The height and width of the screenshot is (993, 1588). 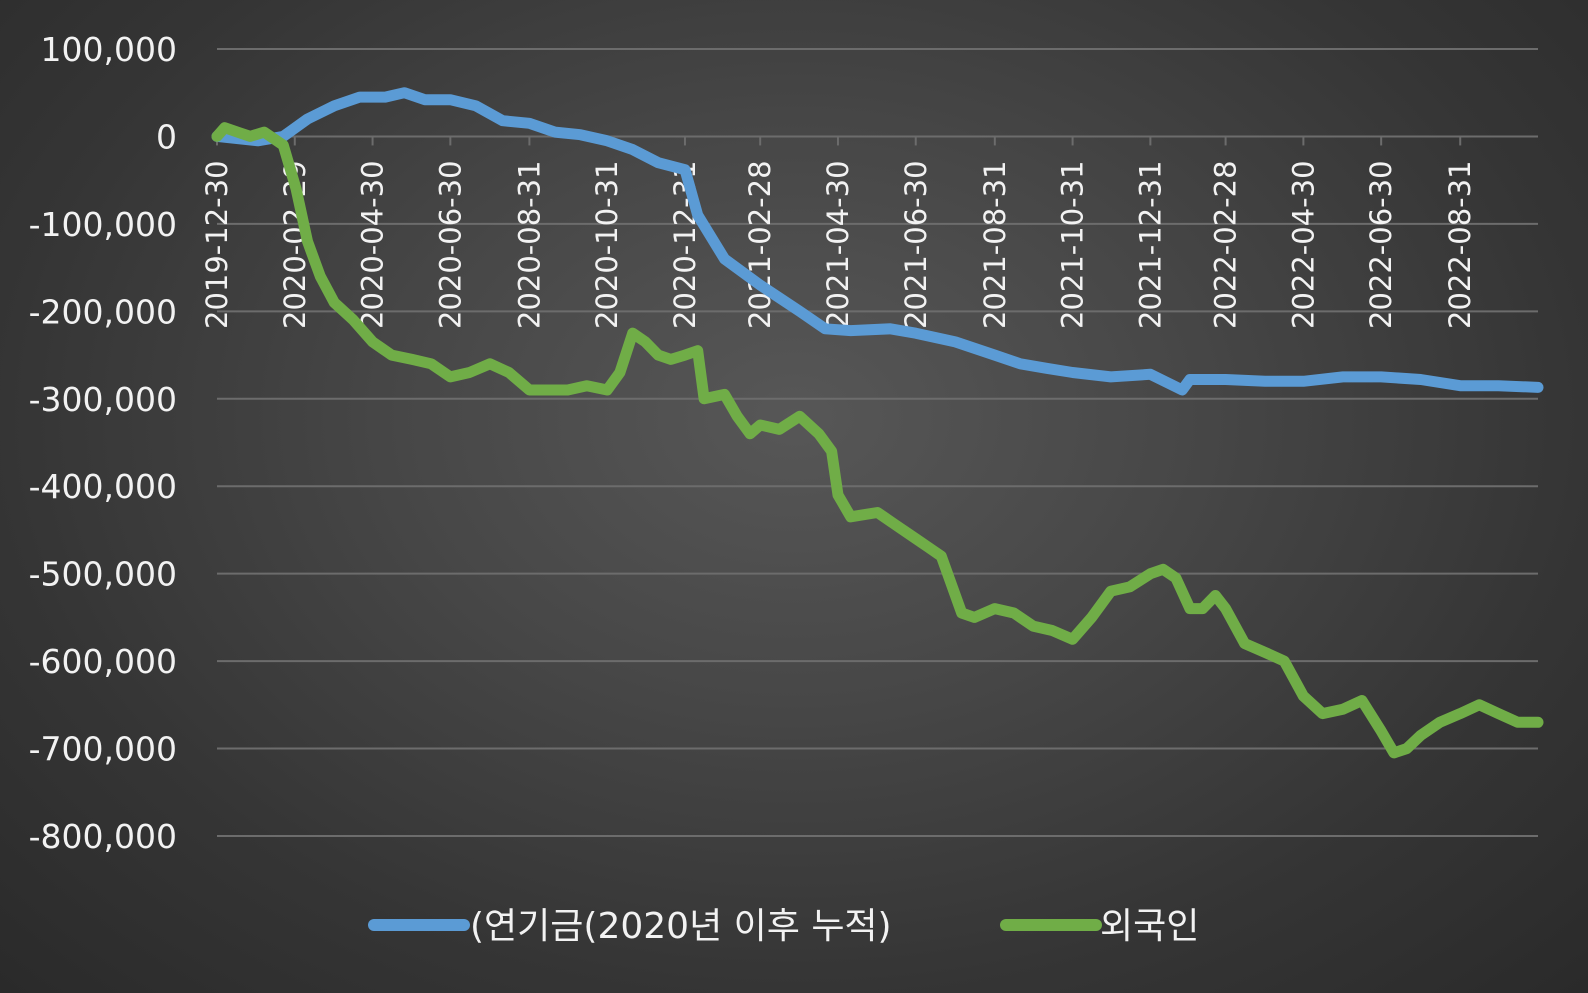 I want to click on y-tick-label: 0, so click(x=166, y=136).